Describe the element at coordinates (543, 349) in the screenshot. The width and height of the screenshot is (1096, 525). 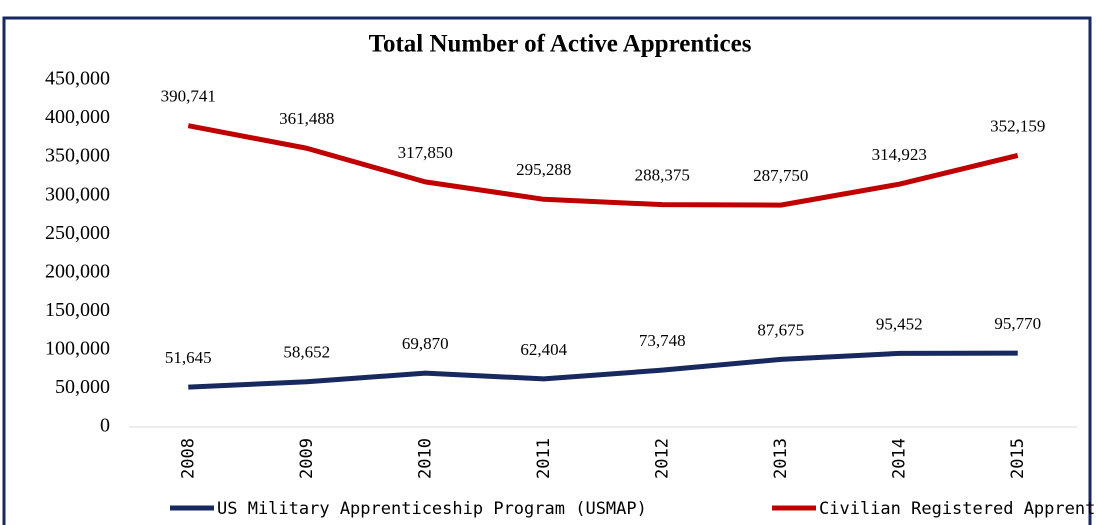
I see `data-label: 62,404` at that location.